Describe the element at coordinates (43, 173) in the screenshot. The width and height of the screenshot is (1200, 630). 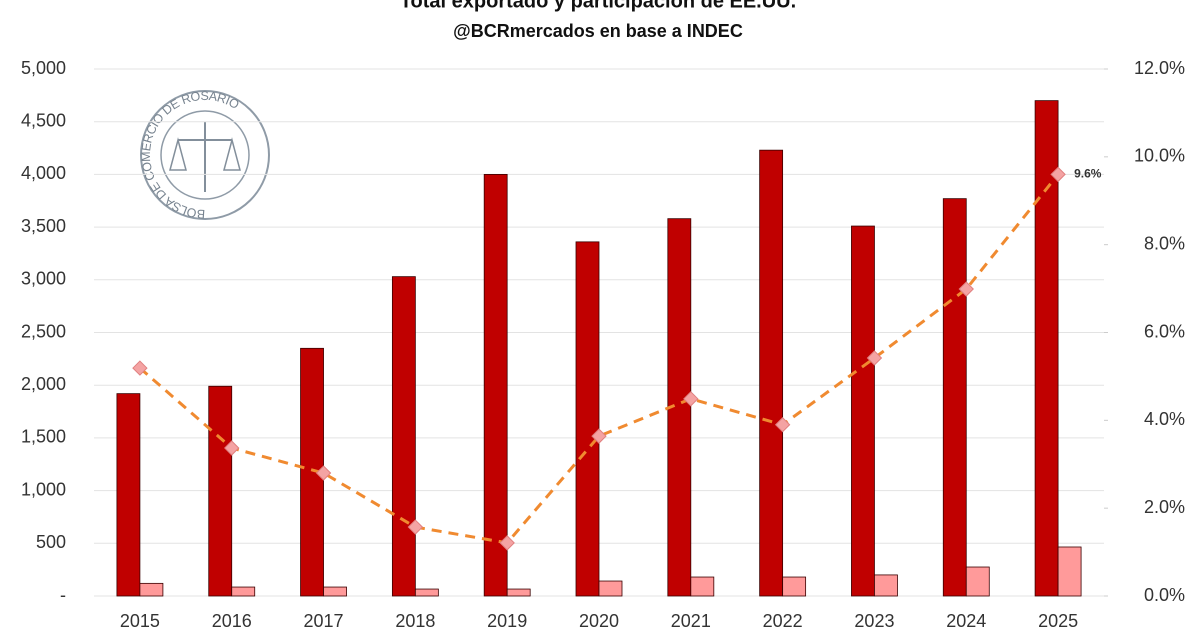
I see `y-tick-label: 4,000` at that location.